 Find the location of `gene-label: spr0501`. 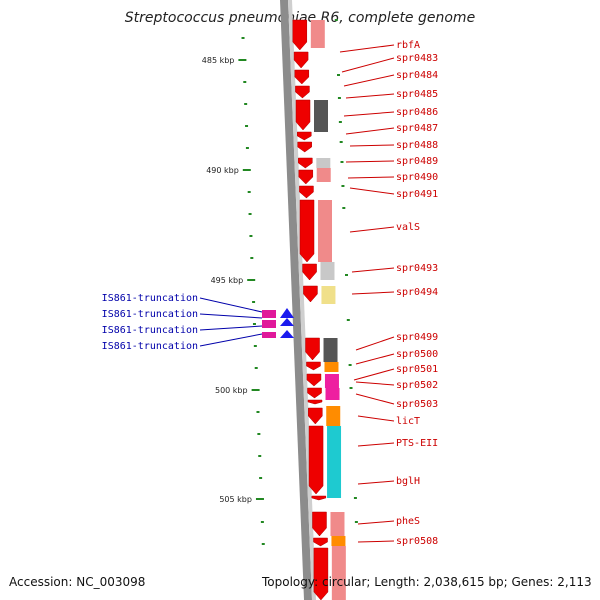

gene-label: spr0501 is located at coordinates (417, 369).